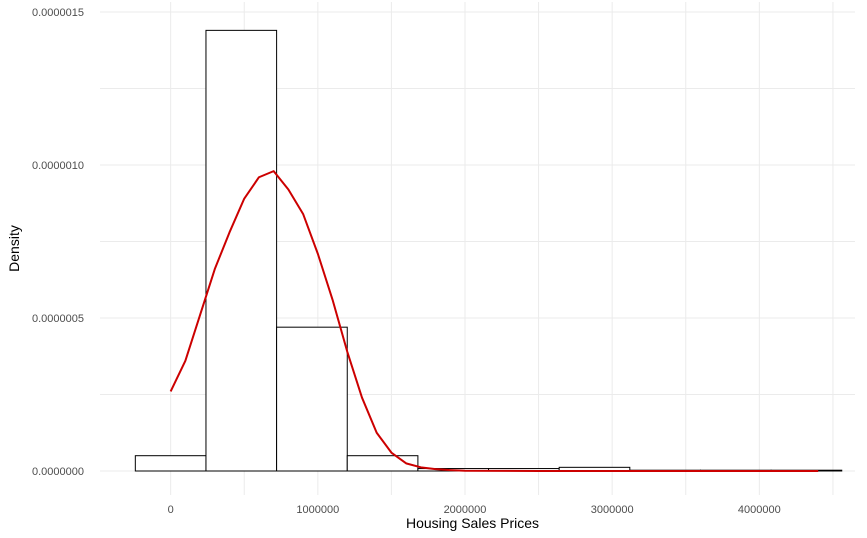  What do you see at coordinates (14, 248) in the screenshot?
I see `y-axis-title: Density` at bounding box center [14, 248].